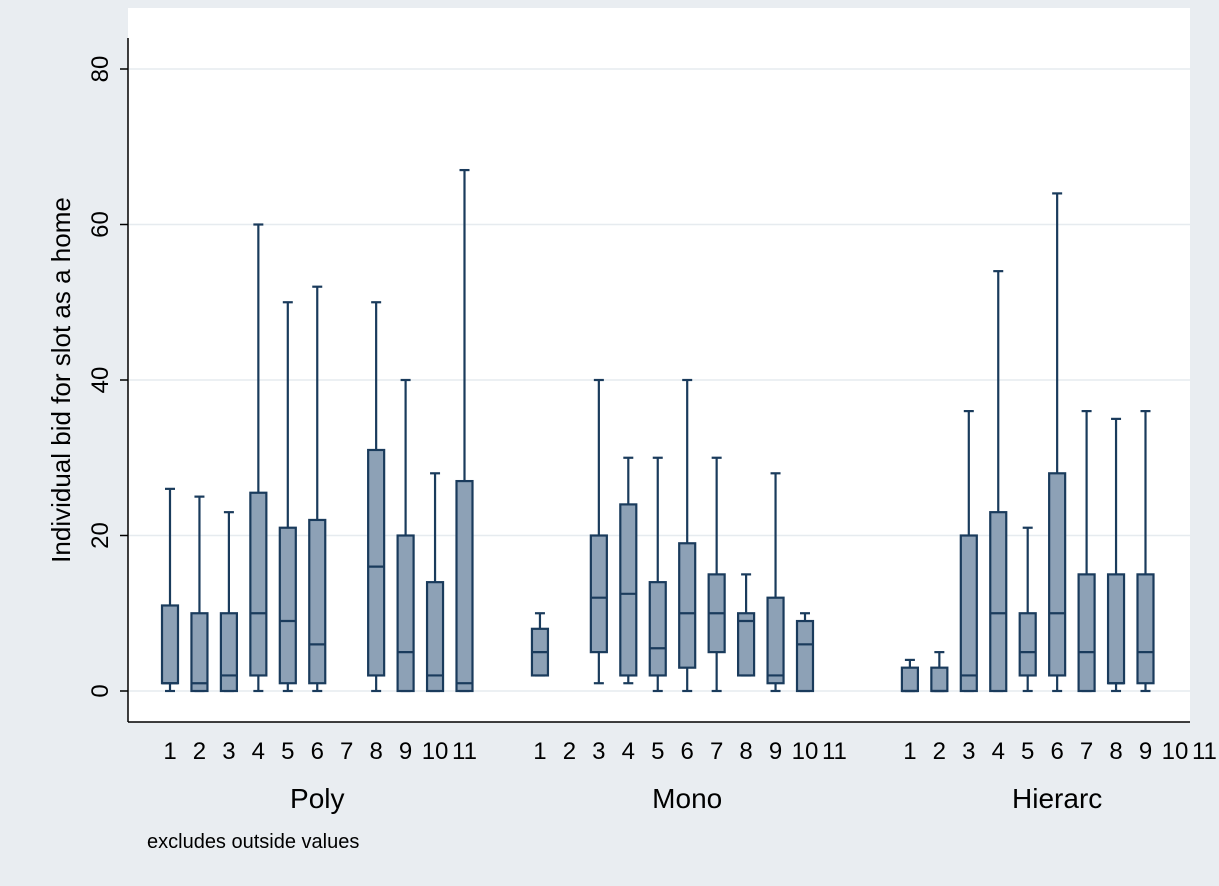 This screenshot has height=886, width=1219. What do you see at coordinates (687, 798) in the screenshot?
I see `group-label-mono: Mono` at bounding box center [687, 798].